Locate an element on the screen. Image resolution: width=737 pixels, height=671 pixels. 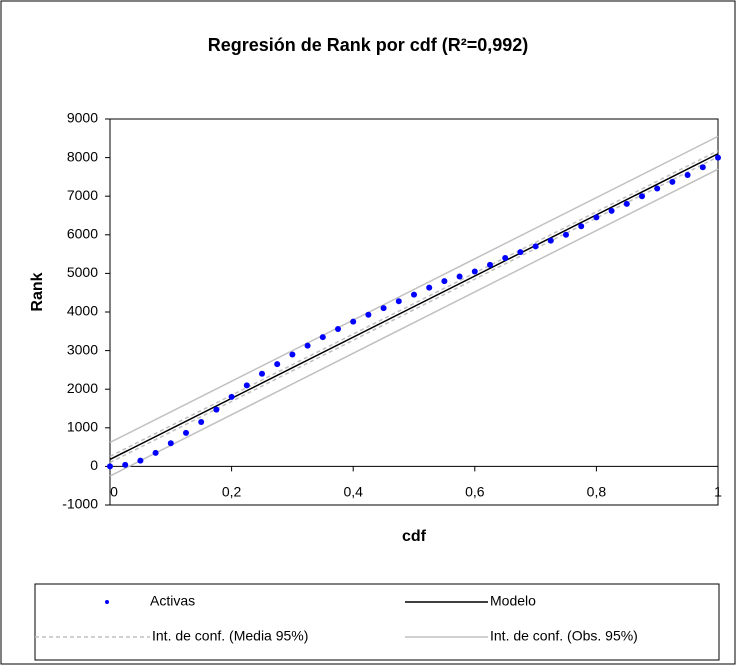
y-tick-label: -1000 is located at coordinates (80, 504).